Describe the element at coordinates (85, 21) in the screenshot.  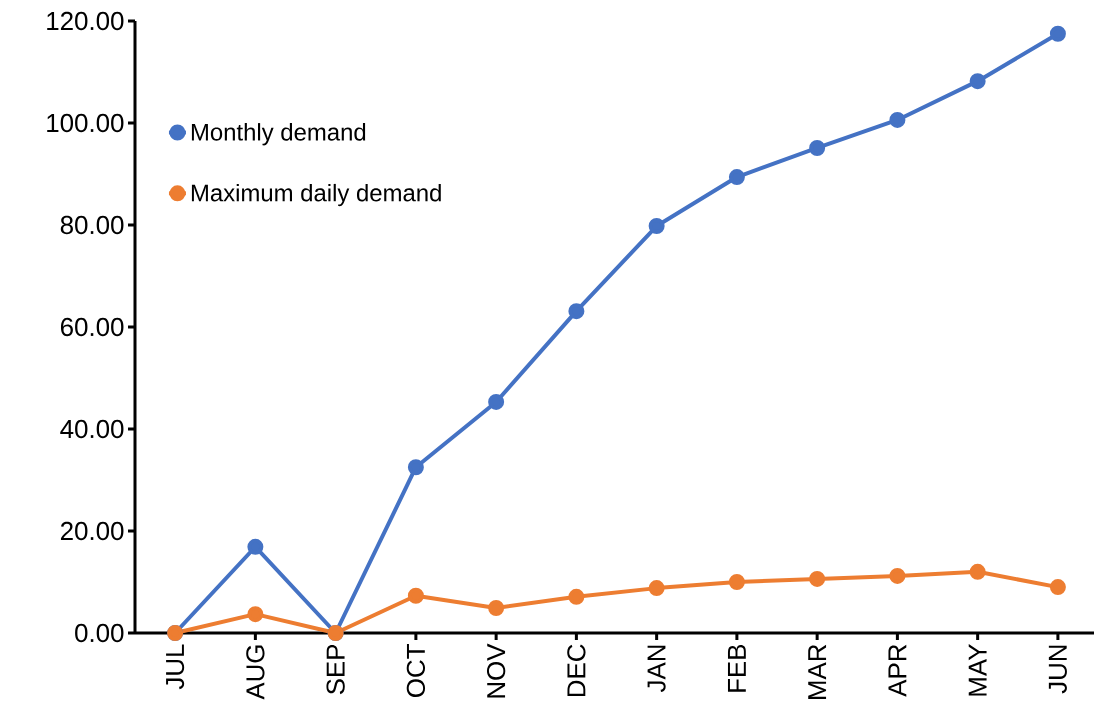
I see `y-tick-label: 120.00` at that location.